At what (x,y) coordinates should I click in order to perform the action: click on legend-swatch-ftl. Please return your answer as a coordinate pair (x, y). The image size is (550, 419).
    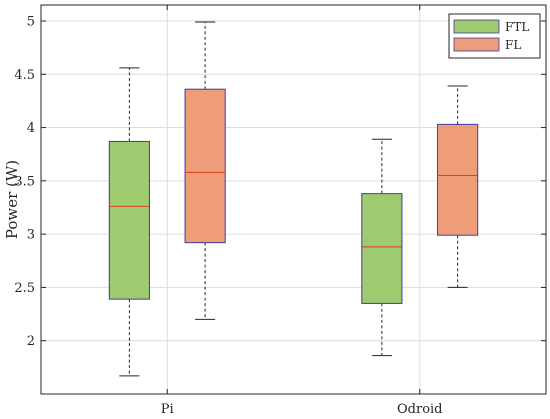
    Looking at the image, I should click on (476, 26).